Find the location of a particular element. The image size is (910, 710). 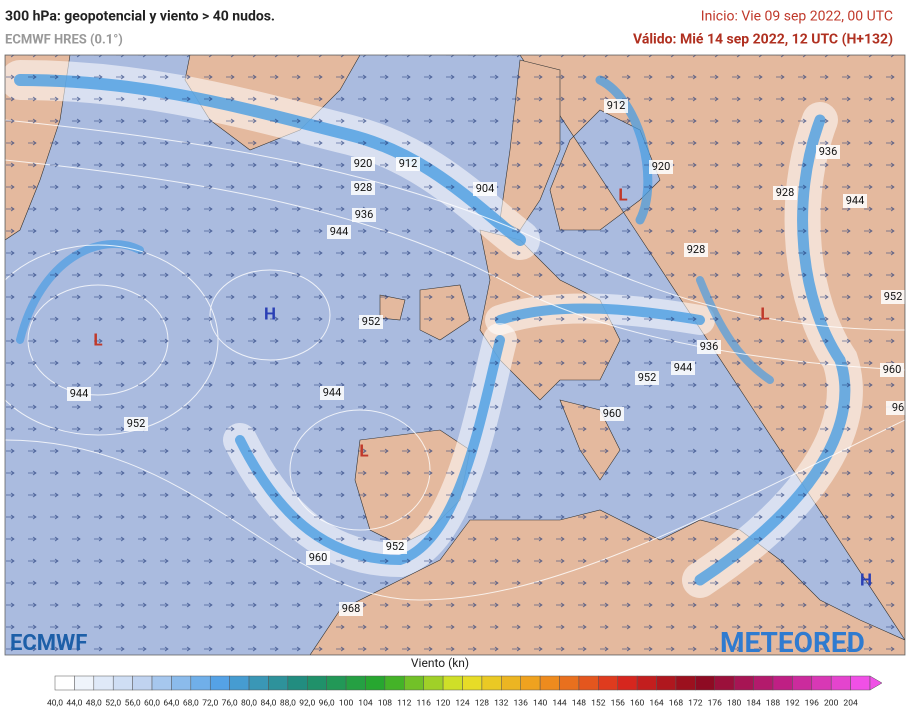

ecmwf-logo: ECMWF is located at coordinates (48, 643).